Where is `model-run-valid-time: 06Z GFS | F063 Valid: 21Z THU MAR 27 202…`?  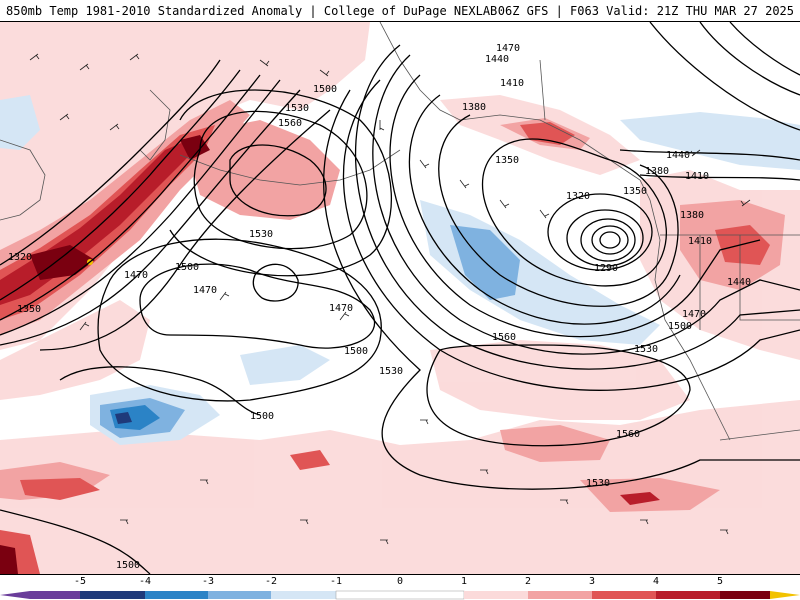
model-run-valid-time: 06Z GFS | F063 Valid: 21Z THU MAR 27 202… is located at coordinates (645, 11).